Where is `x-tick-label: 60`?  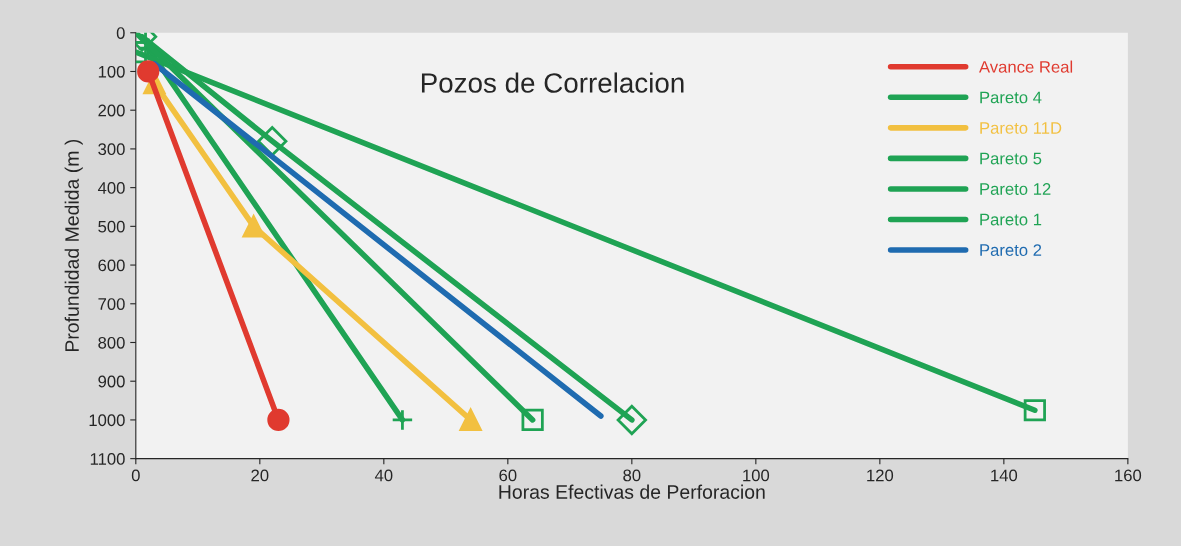
x-tick-label: 60 is located at coordinates (508, 475).